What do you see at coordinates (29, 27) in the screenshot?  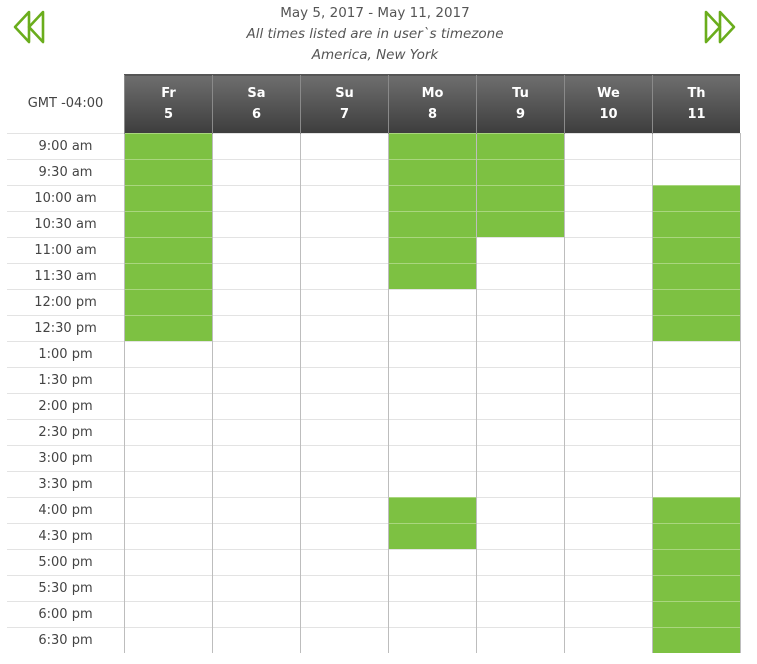 I see `previous-week-button` at bounding box center [29, 27].